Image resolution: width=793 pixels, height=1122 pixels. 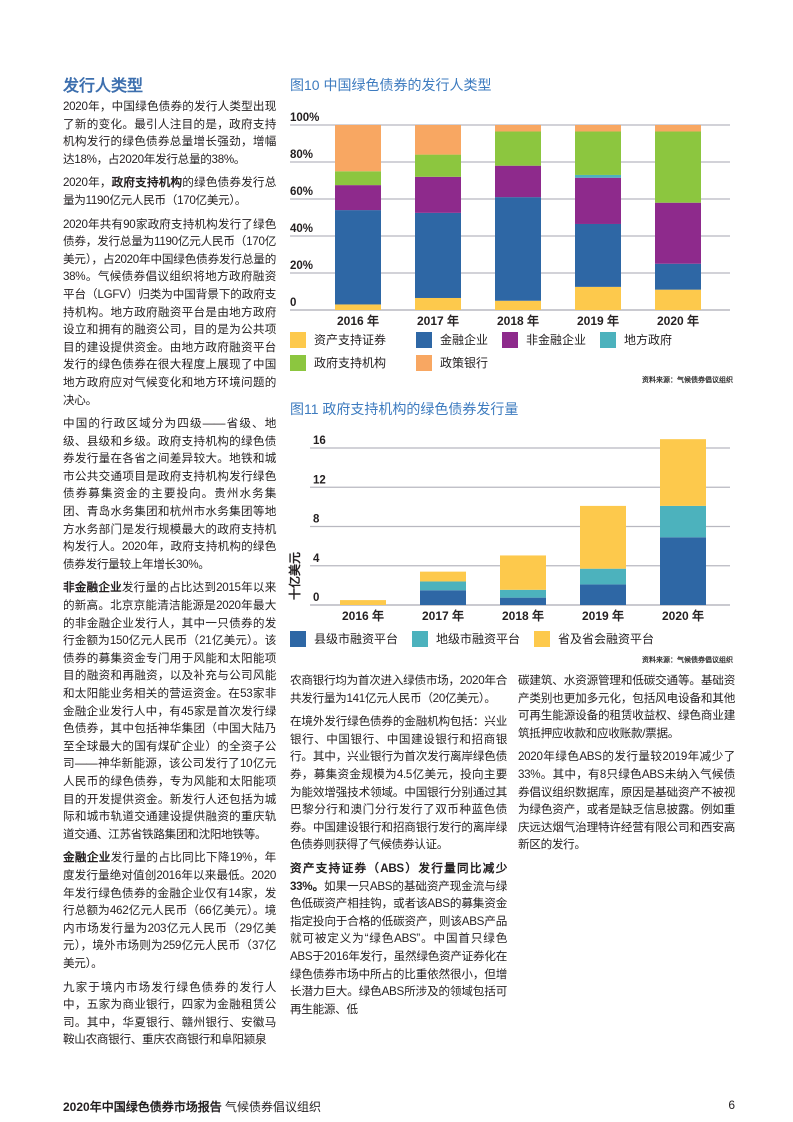 I want to click on paragraph: 2020年，政府支持机构的绿色债券发行总量为1190亿元人民币（170亿美元）。, so click(x=169, y=191).